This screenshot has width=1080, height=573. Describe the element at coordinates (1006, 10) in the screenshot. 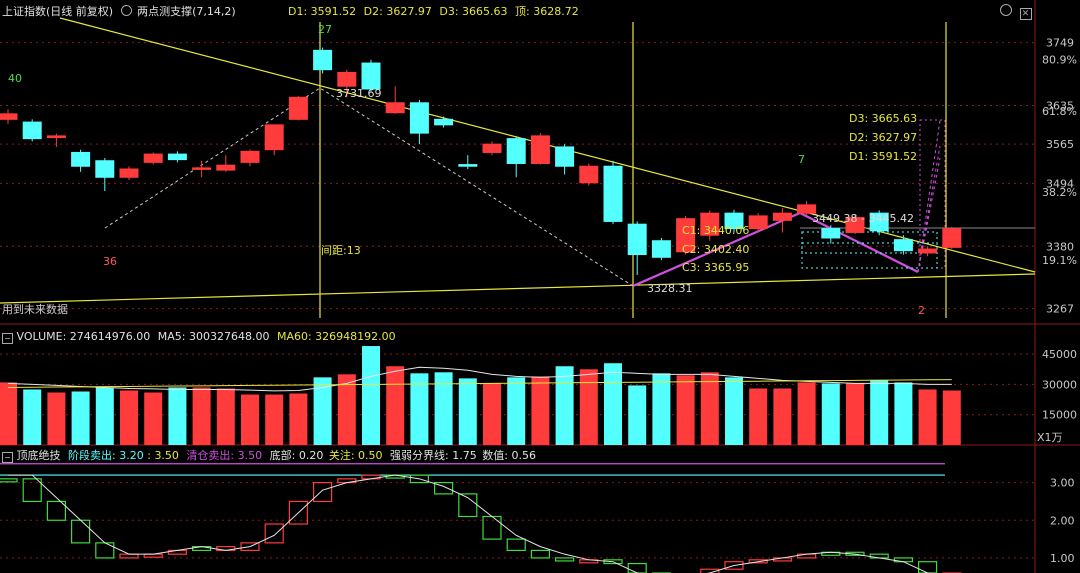

I see `window-restore-icon` at that location.